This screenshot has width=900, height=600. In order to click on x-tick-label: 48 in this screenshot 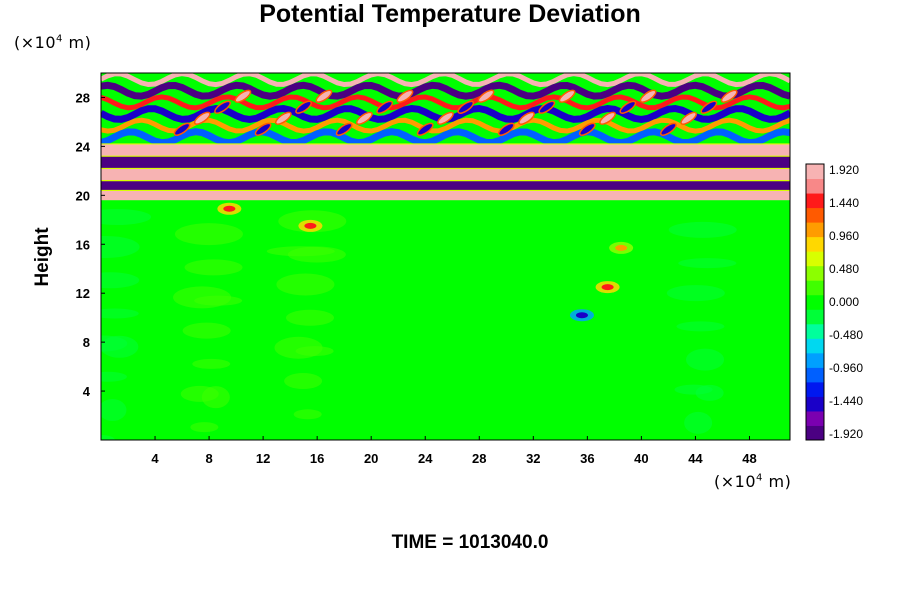, I will do `click(749, 458)`.